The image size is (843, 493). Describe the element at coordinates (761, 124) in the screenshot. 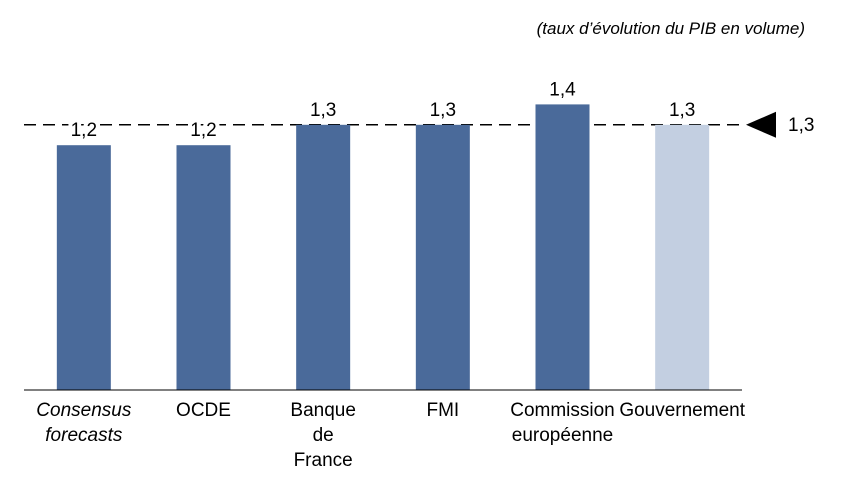

I see `reference-marker` at that location.